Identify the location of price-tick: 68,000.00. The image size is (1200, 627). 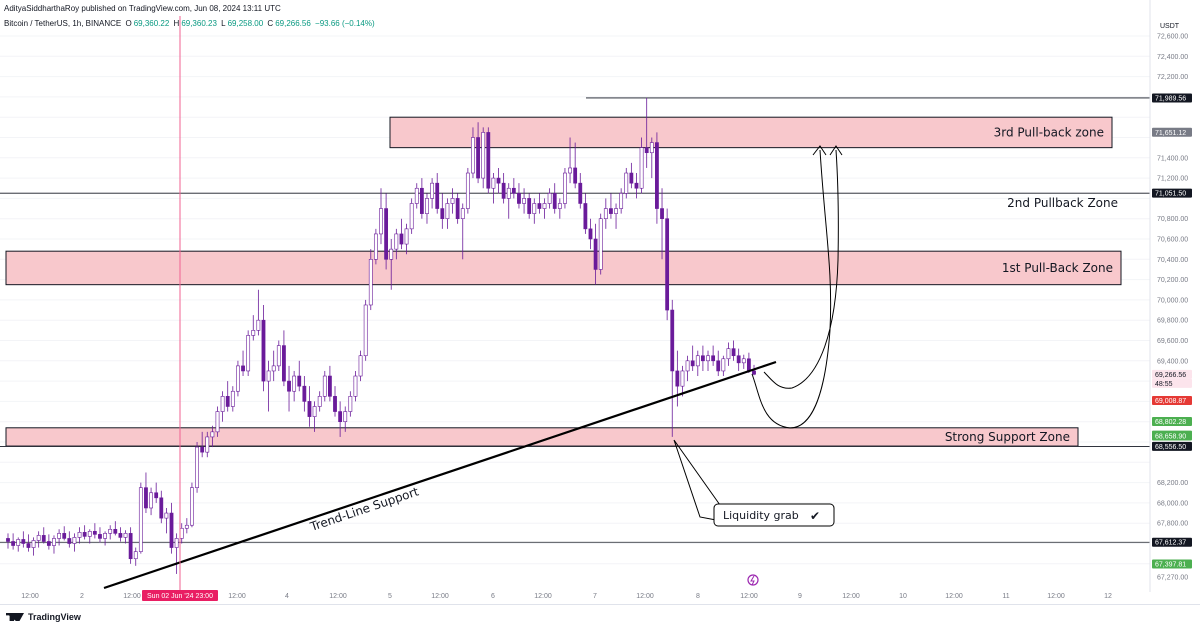
(1172, 503).